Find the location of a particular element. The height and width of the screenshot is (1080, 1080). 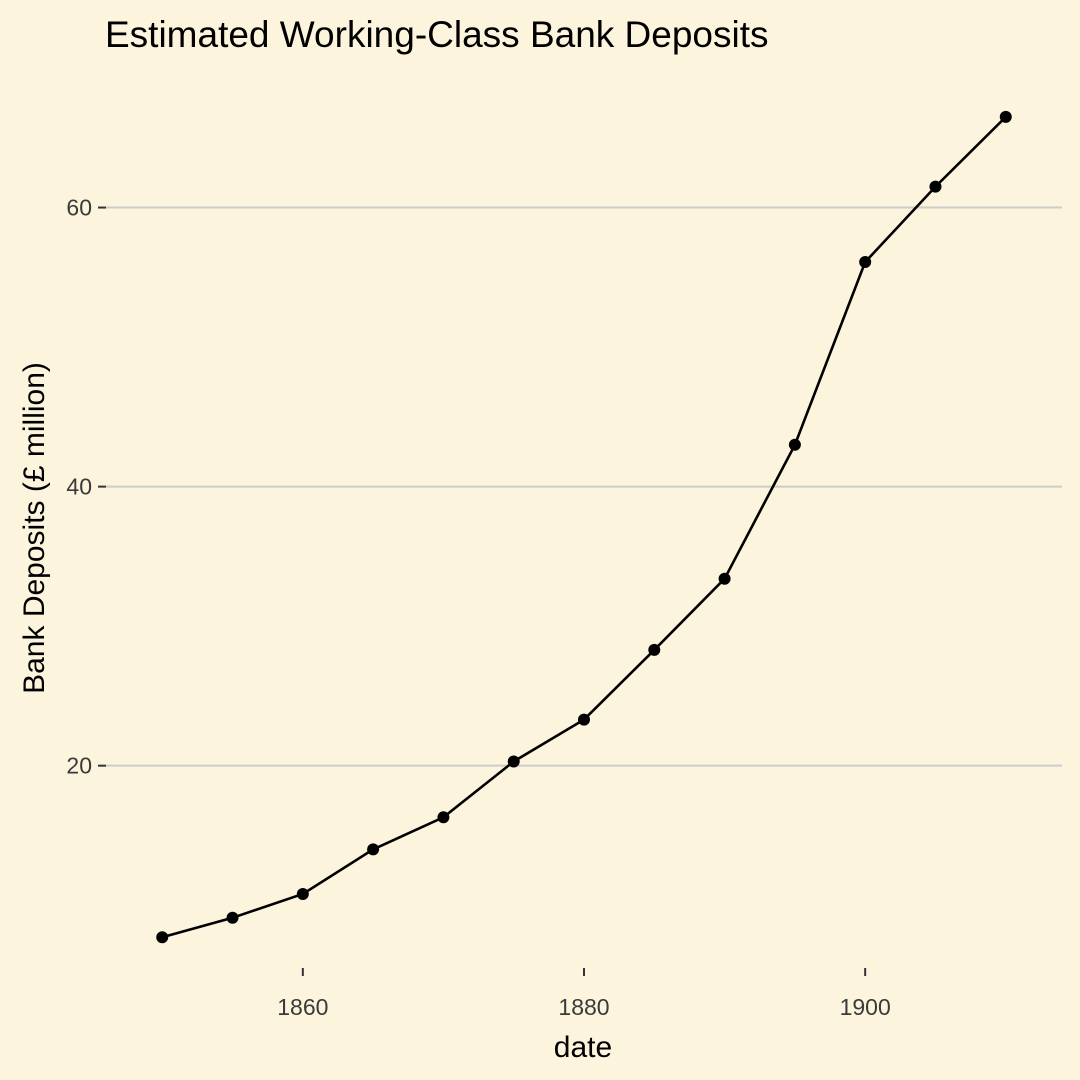

x-tick-label: 1900 is located at coordinates (865, 1007).